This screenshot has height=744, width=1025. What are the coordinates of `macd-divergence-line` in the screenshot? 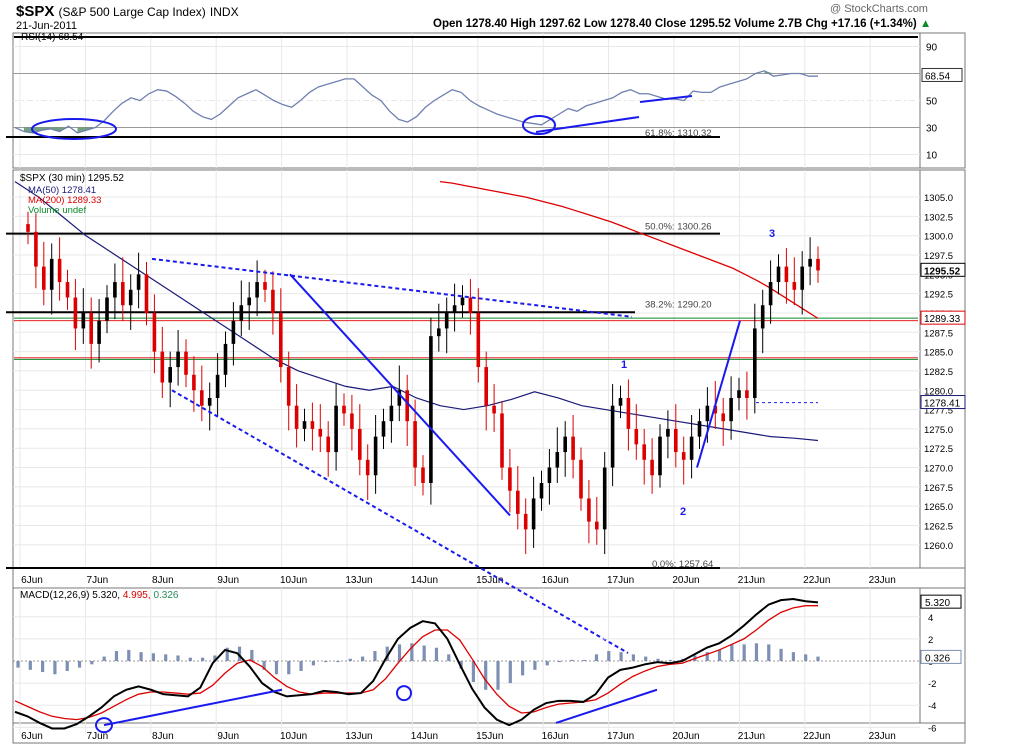 It's located at (193, 707).